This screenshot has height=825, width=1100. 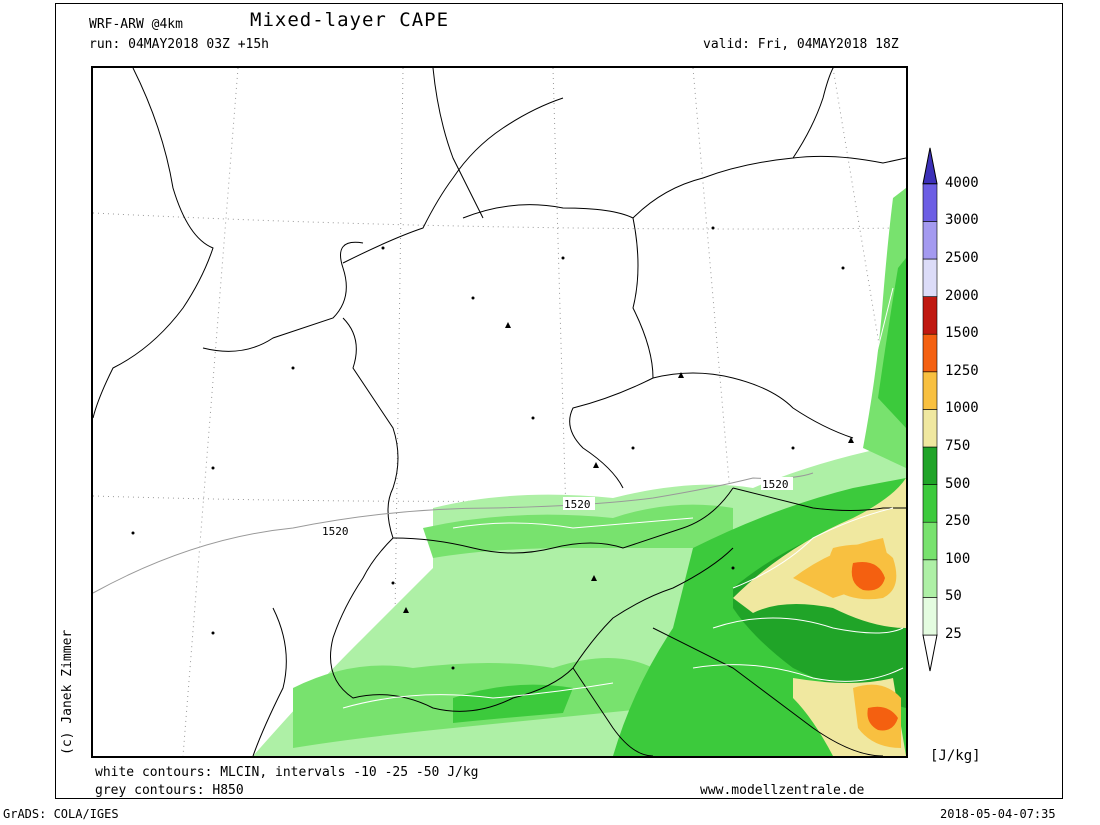 What do you see at coordinates (628, 467) in the screenshot?
I see `mountain-markers` at bounding box center [628, 467].